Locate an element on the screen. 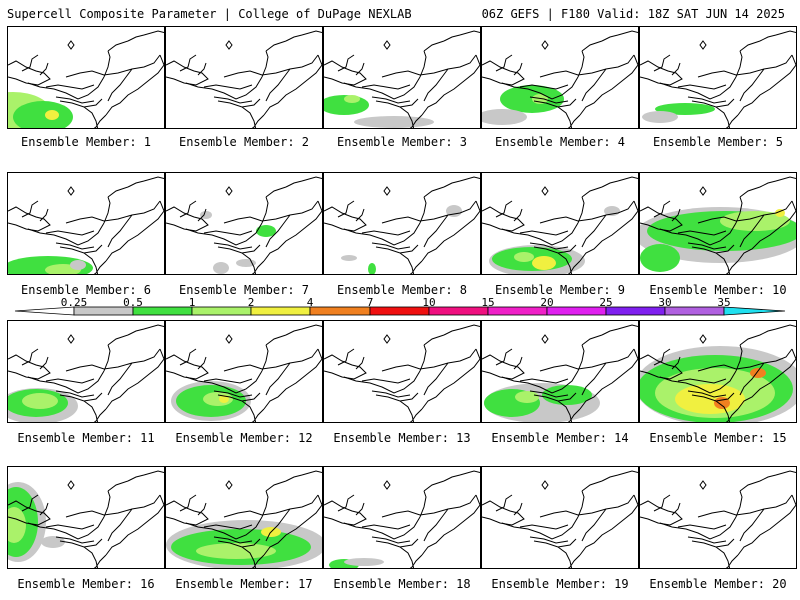 The width and height of the screenshot is (800, 600). colorbar-tick-label: 25 is located at coordinates (605, 303).